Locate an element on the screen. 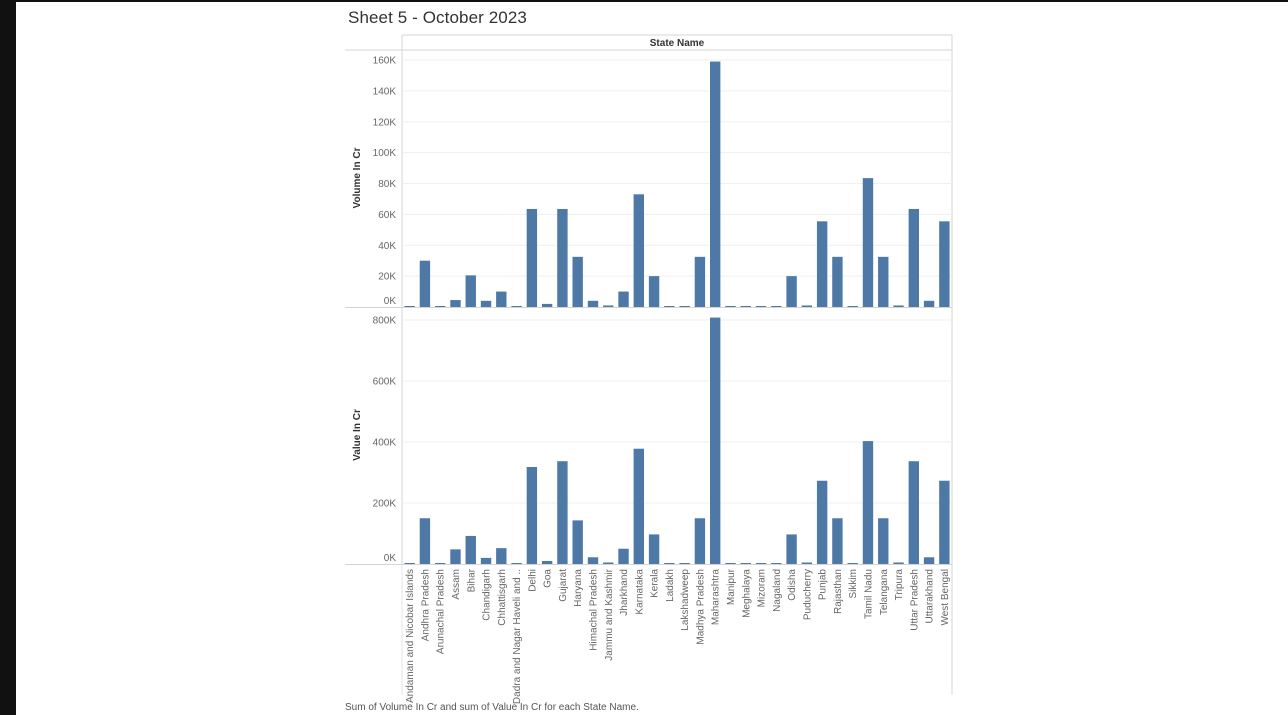  x-tick-label-11: Haryana is located at coordinates (578, 588).